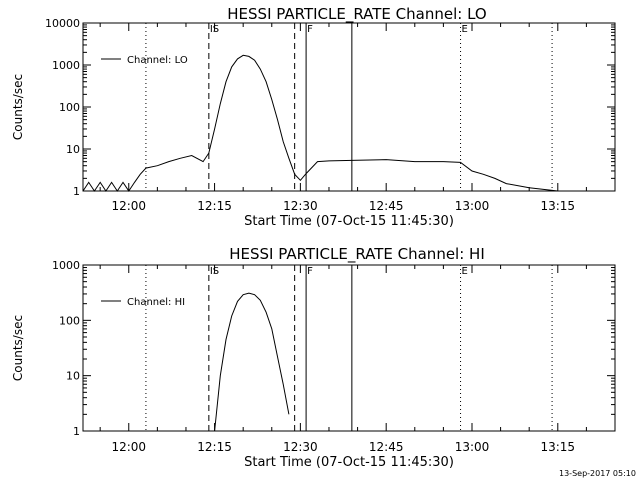 This screenshot has height=480, width=640. Describe the element at coordinates (156, 302) in the screenshot. I see `legend-label: Channel: HI` at that location.